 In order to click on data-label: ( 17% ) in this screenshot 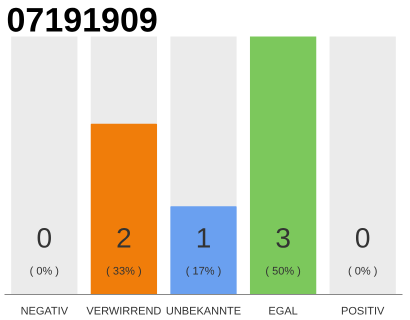, I will do `click(204, 271)`.